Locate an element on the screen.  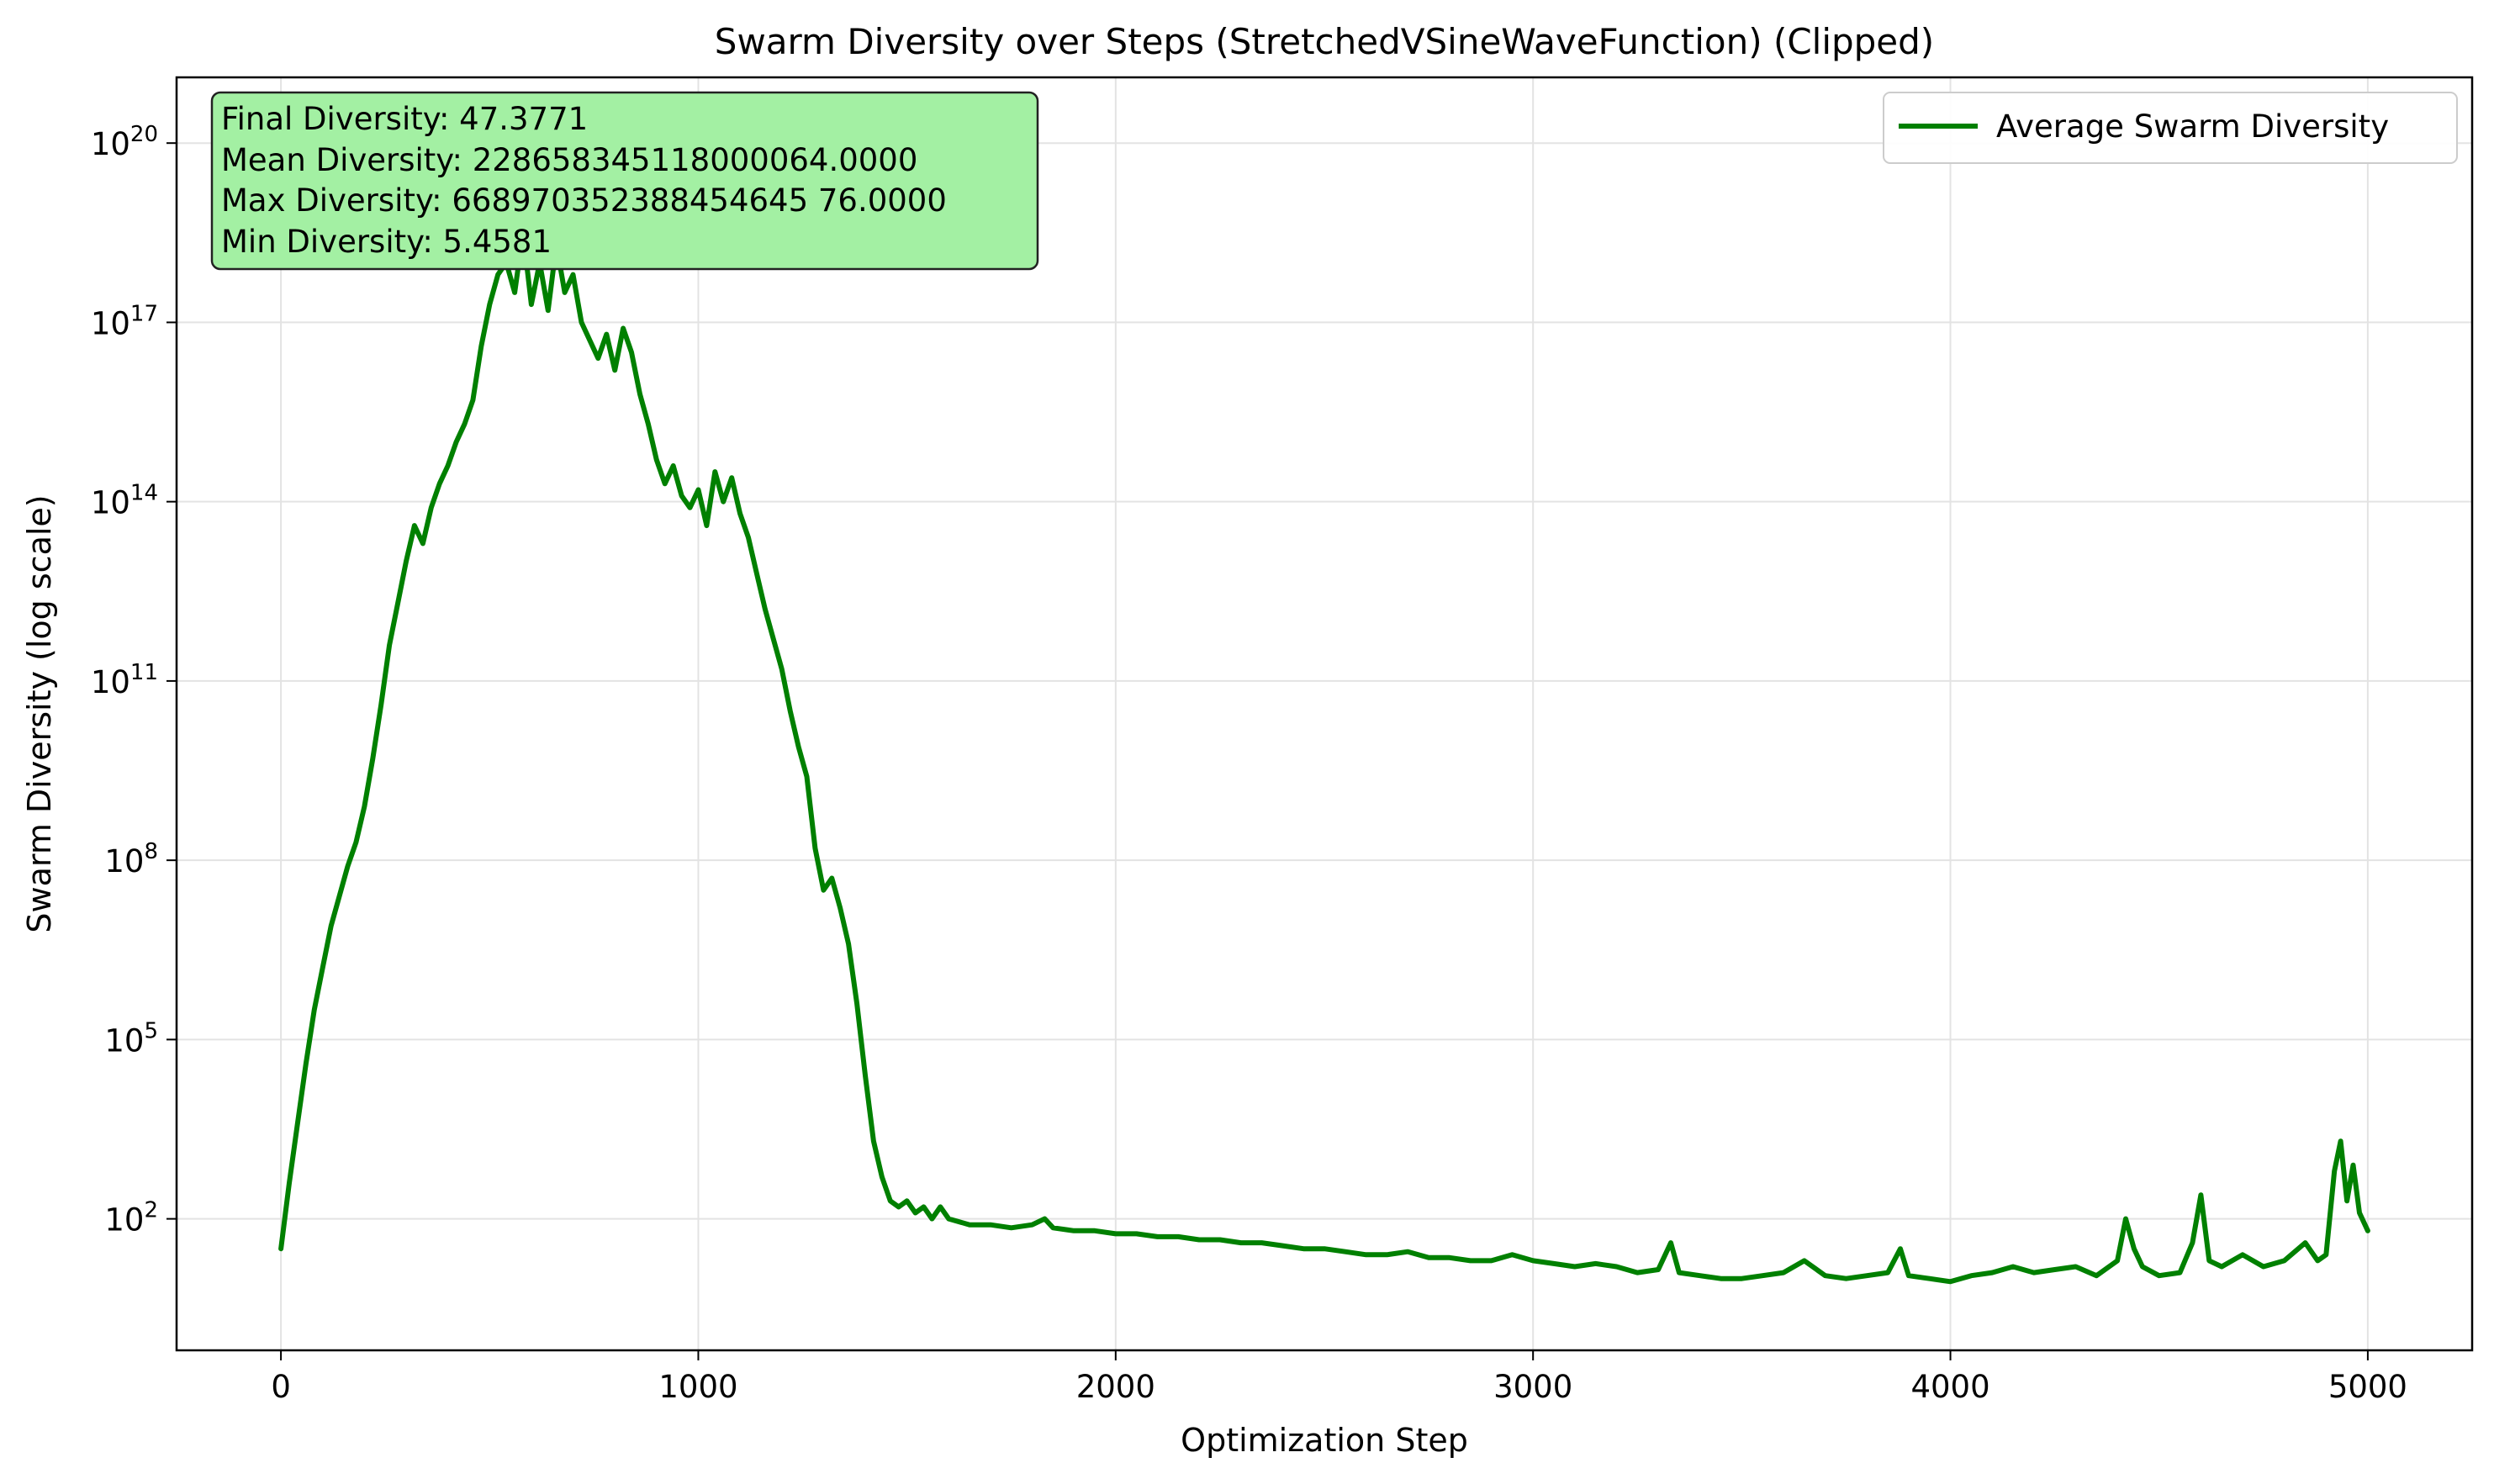
legend-box is located at coordinates (2170, 128).